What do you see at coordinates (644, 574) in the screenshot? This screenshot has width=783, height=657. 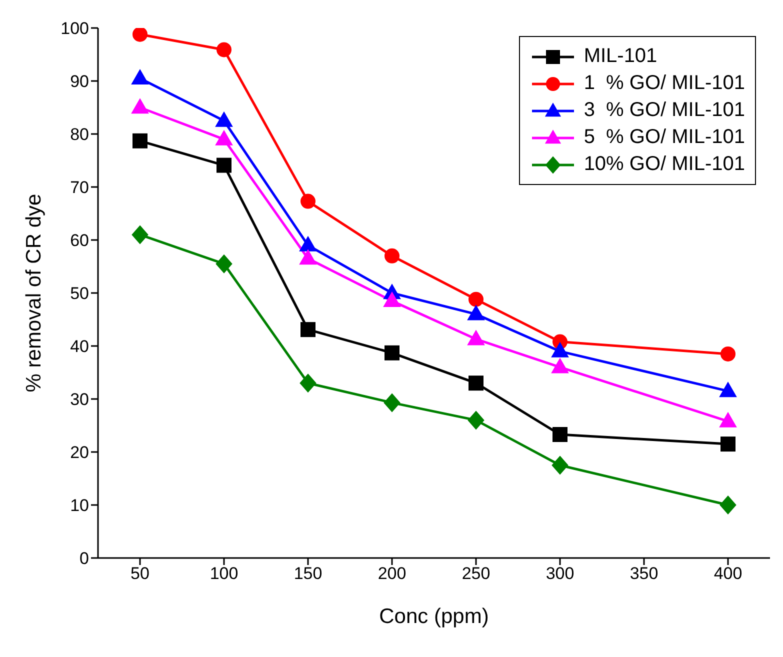 I see `x-tick-label: 350` at bounding box center [644, 574].